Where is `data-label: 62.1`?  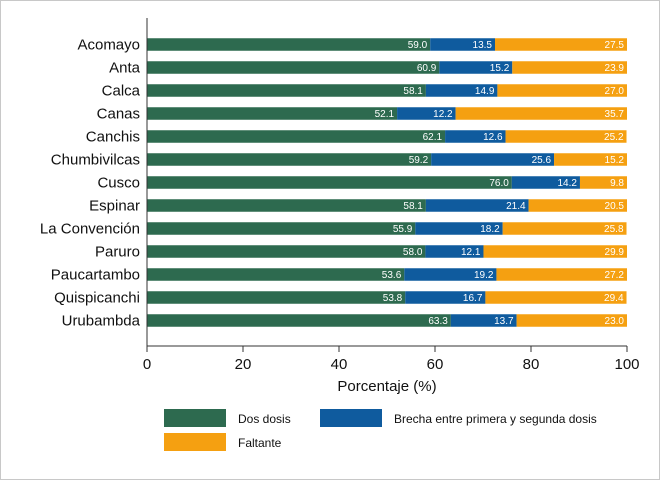
data-label: 62.1 is located at coordinates (433, 137).